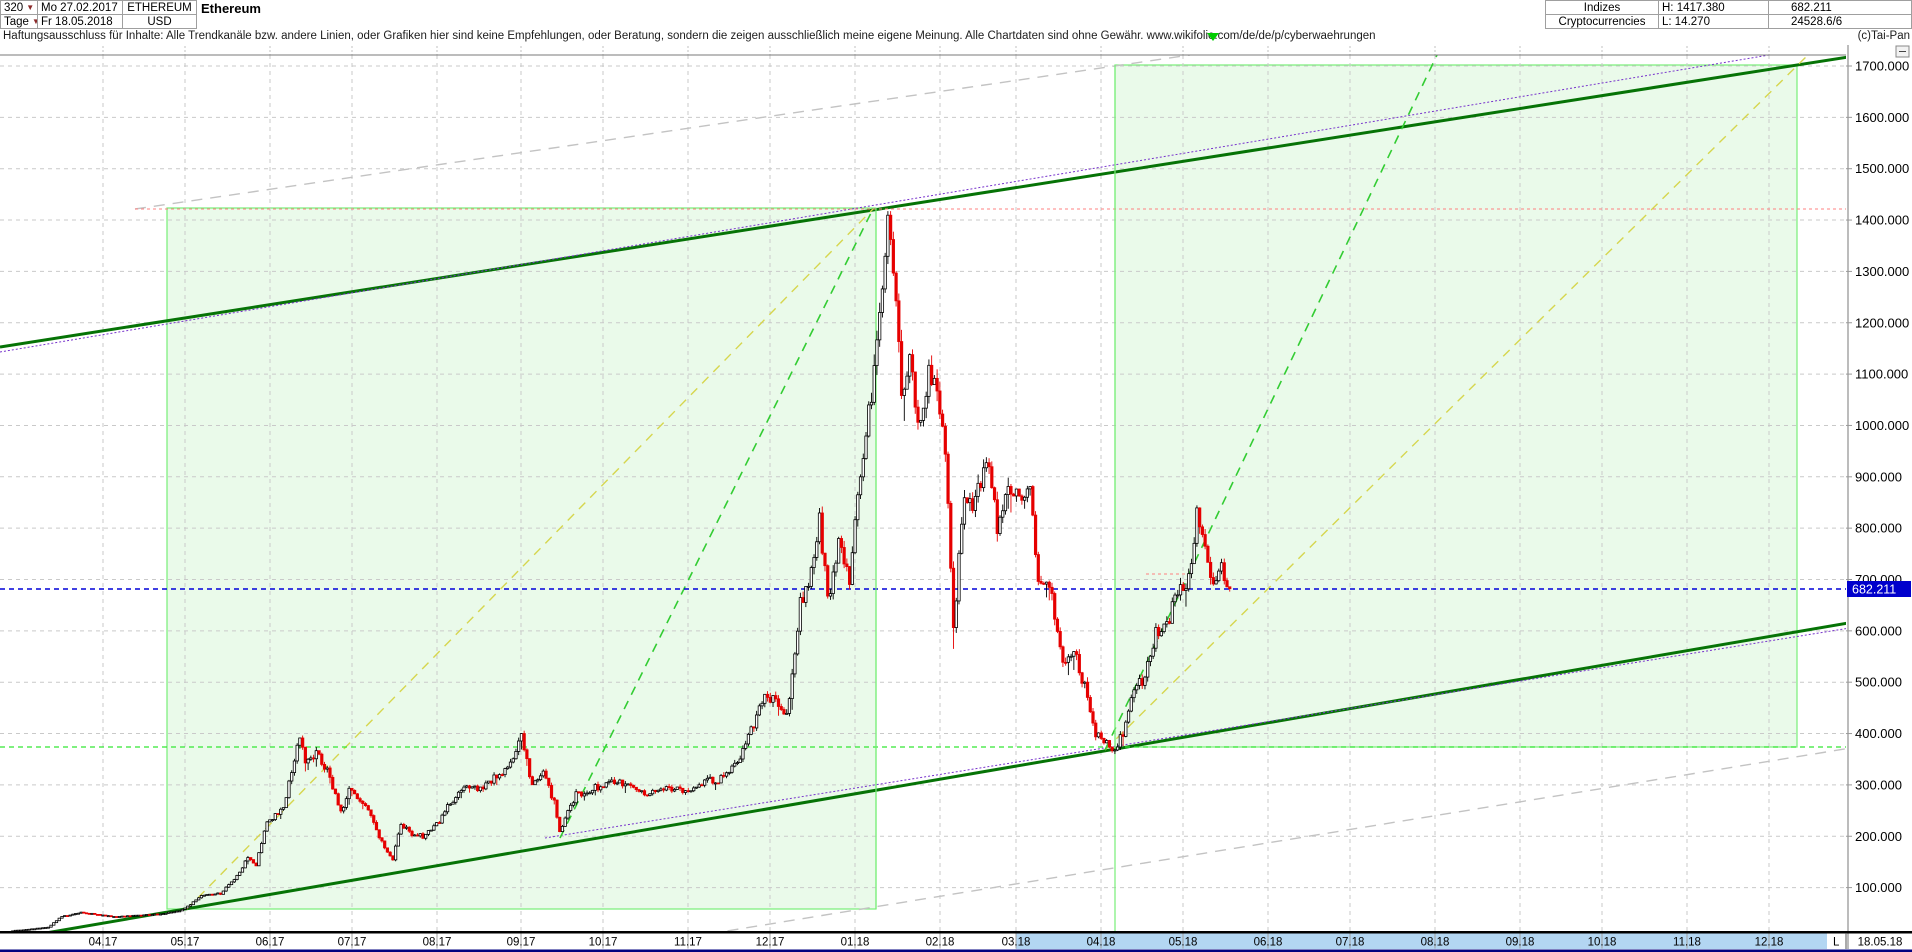  What do you see at coordinates (80, 21) in the screenshot?
I see `end-date-cell: Fr 18.05.2018` at bounding box center [80, 21].